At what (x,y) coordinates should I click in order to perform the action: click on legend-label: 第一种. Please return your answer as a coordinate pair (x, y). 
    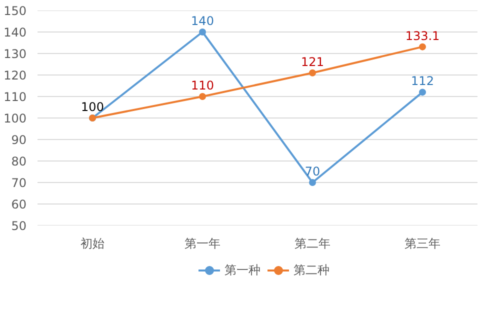
    Looking at the image, I should click on (242, 270).